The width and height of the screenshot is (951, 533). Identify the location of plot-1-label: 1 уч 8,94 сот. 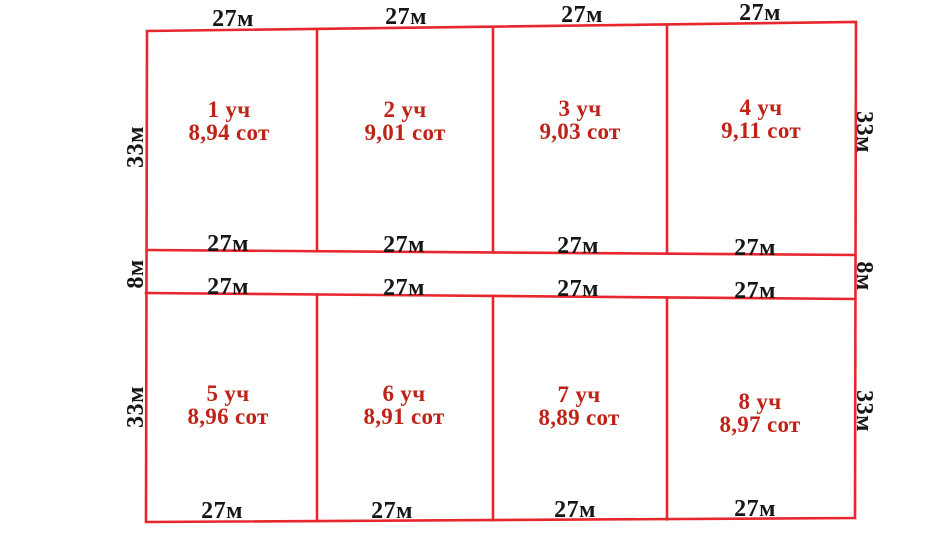
(228, 121).